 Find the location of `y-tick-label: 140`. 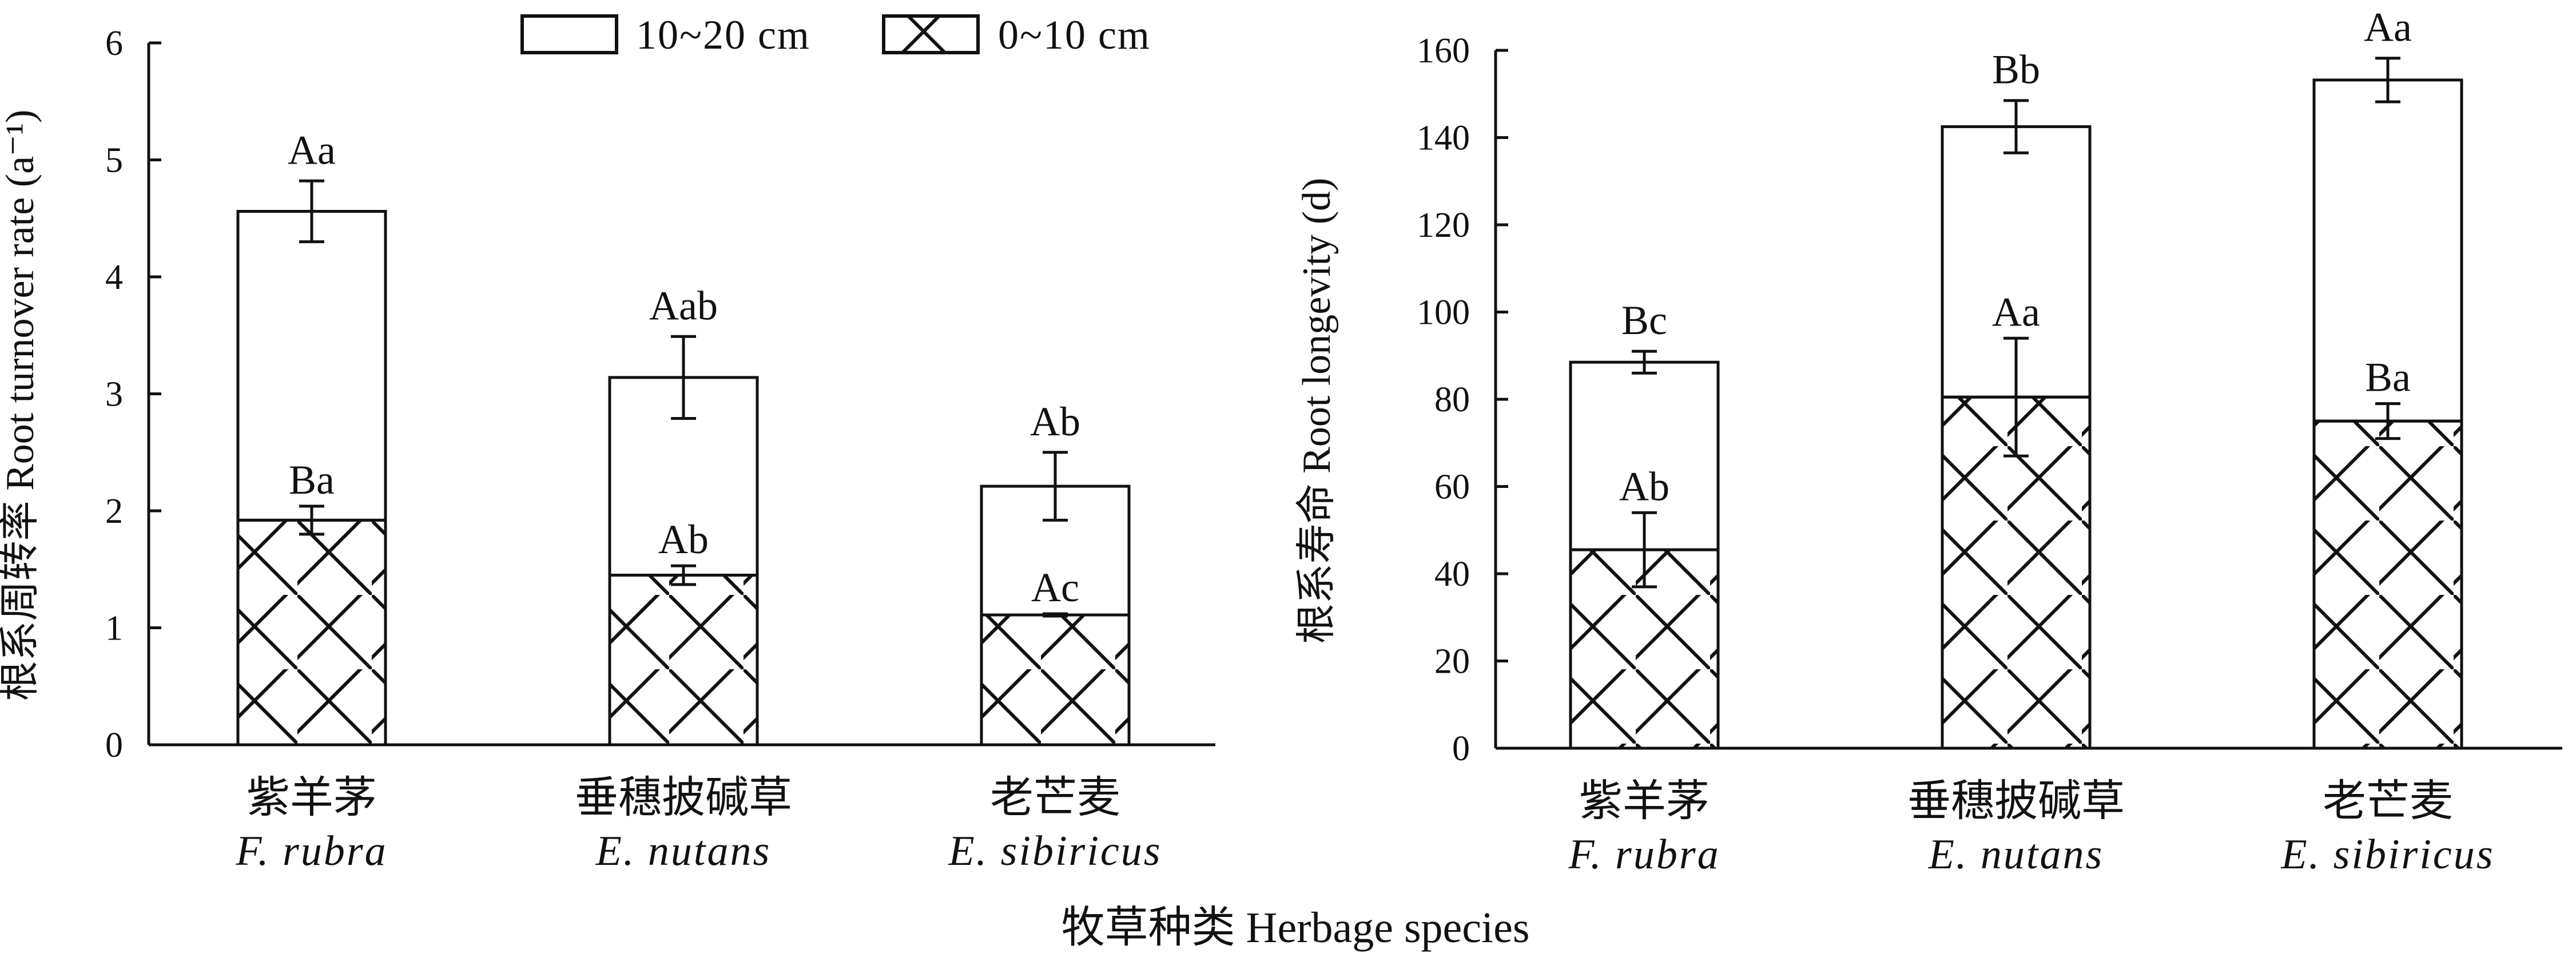

y-tick-label: 140 is located at coordinates (1443, 138).